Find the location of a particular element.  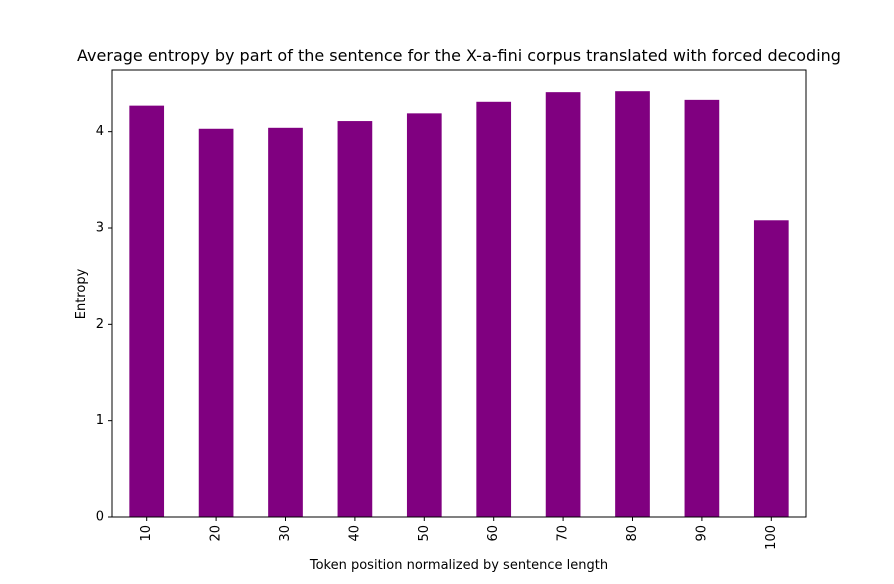

y-tick-label: 0 is located at coordinates (100, 517).